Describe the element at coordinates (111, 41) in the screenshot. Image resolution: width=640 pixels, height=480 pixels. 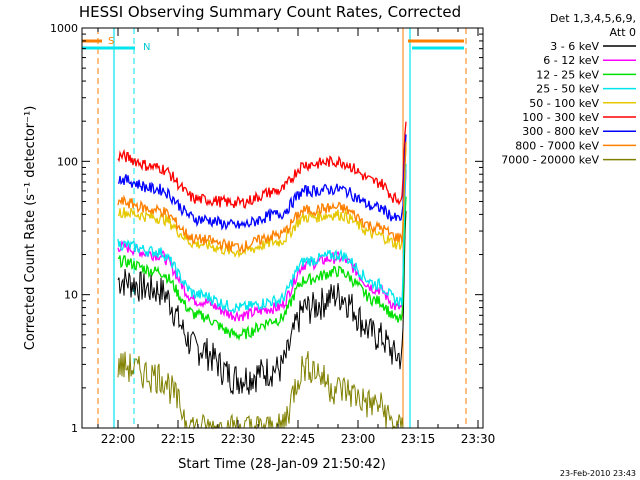
I see `saa-label: S` at that location.